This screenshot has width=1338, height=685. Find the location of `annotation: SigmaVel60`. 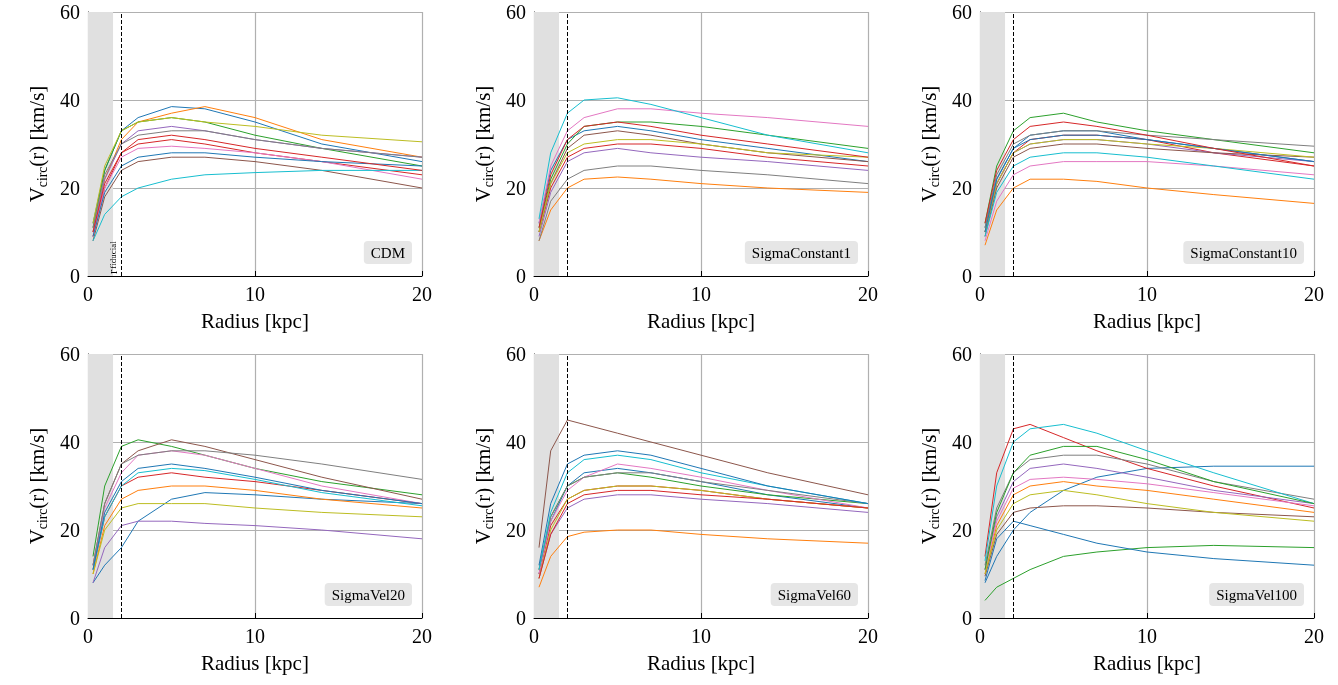

annotation: SigmaVel60 is located at coordinates (814, 594).